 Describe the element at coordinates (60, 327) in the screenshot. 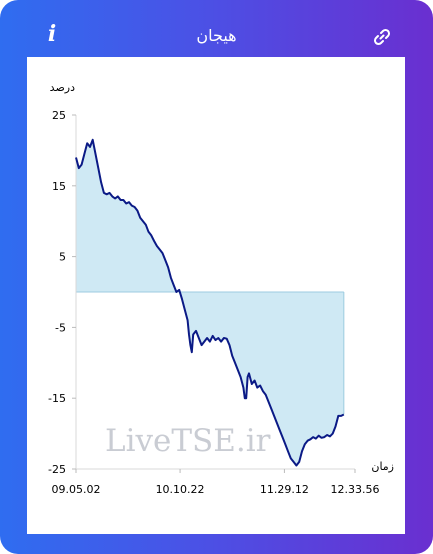

I see `y-tick-label: -5` at that location.